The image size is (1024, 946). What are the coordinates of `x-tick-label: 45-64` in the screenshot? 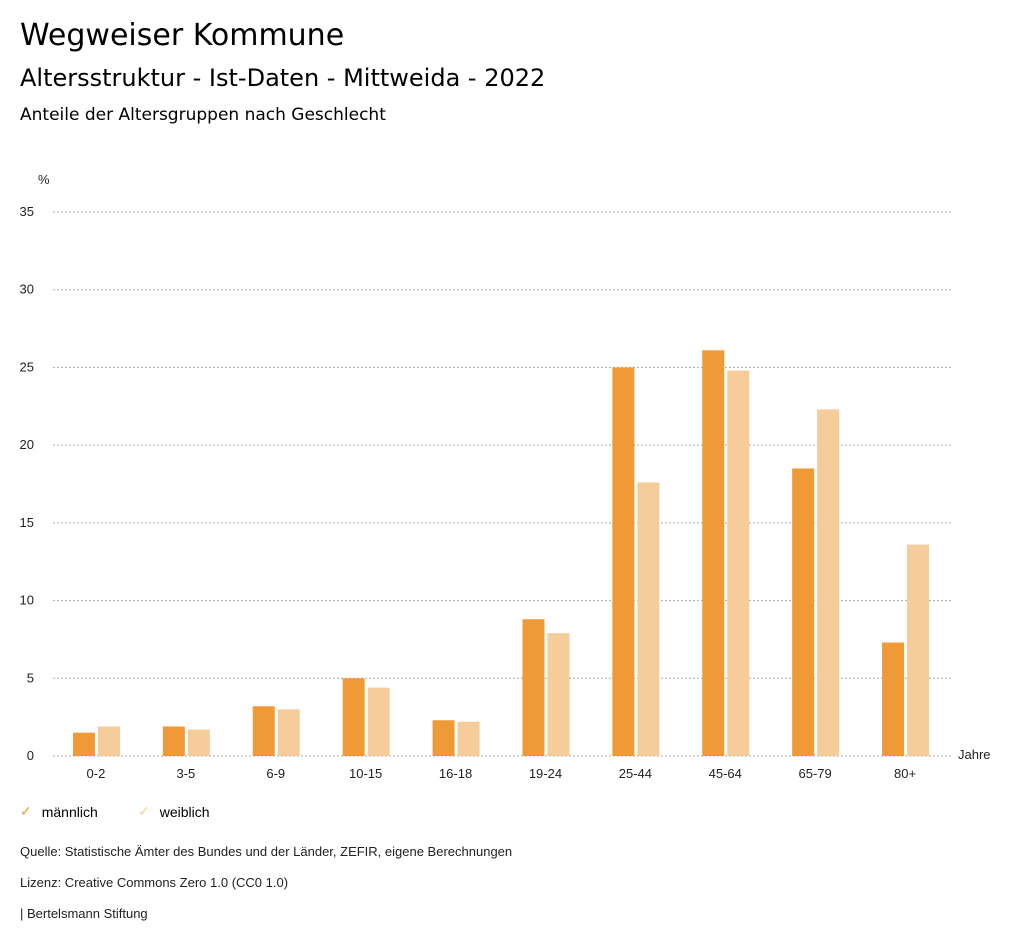 It's located at (725, 773).